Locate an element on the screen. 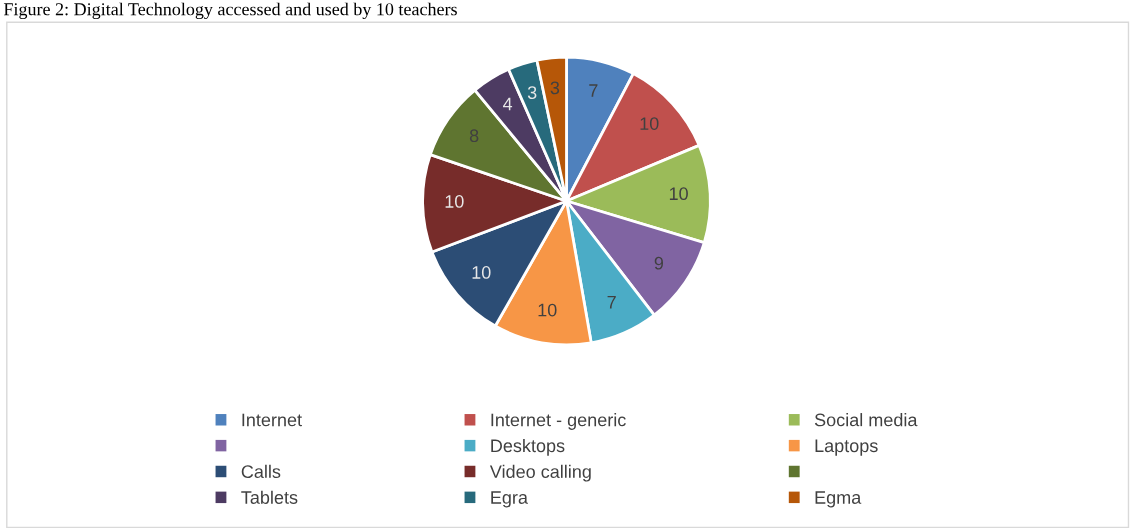  data-label: 9 is located at coordinates (659, 263).